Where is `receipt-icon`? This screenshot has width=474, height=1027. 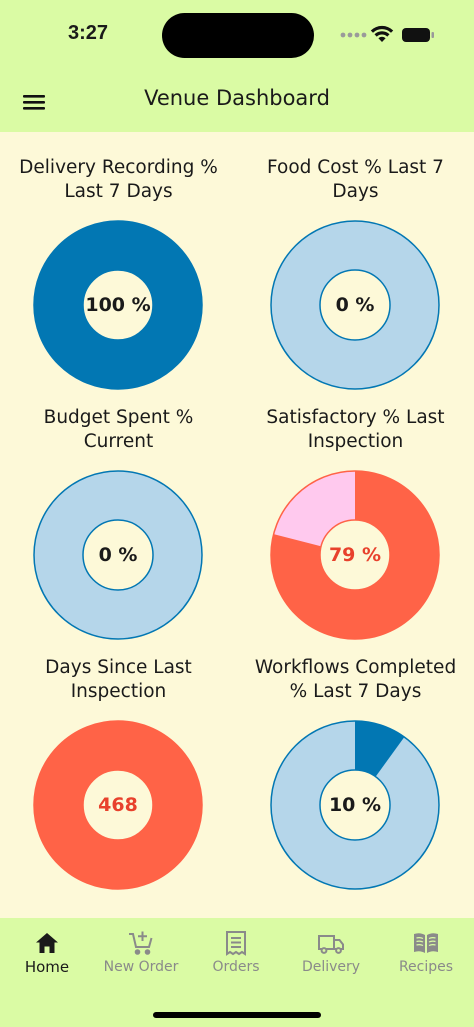 receipt-icon is located at coordinates (236, 943).